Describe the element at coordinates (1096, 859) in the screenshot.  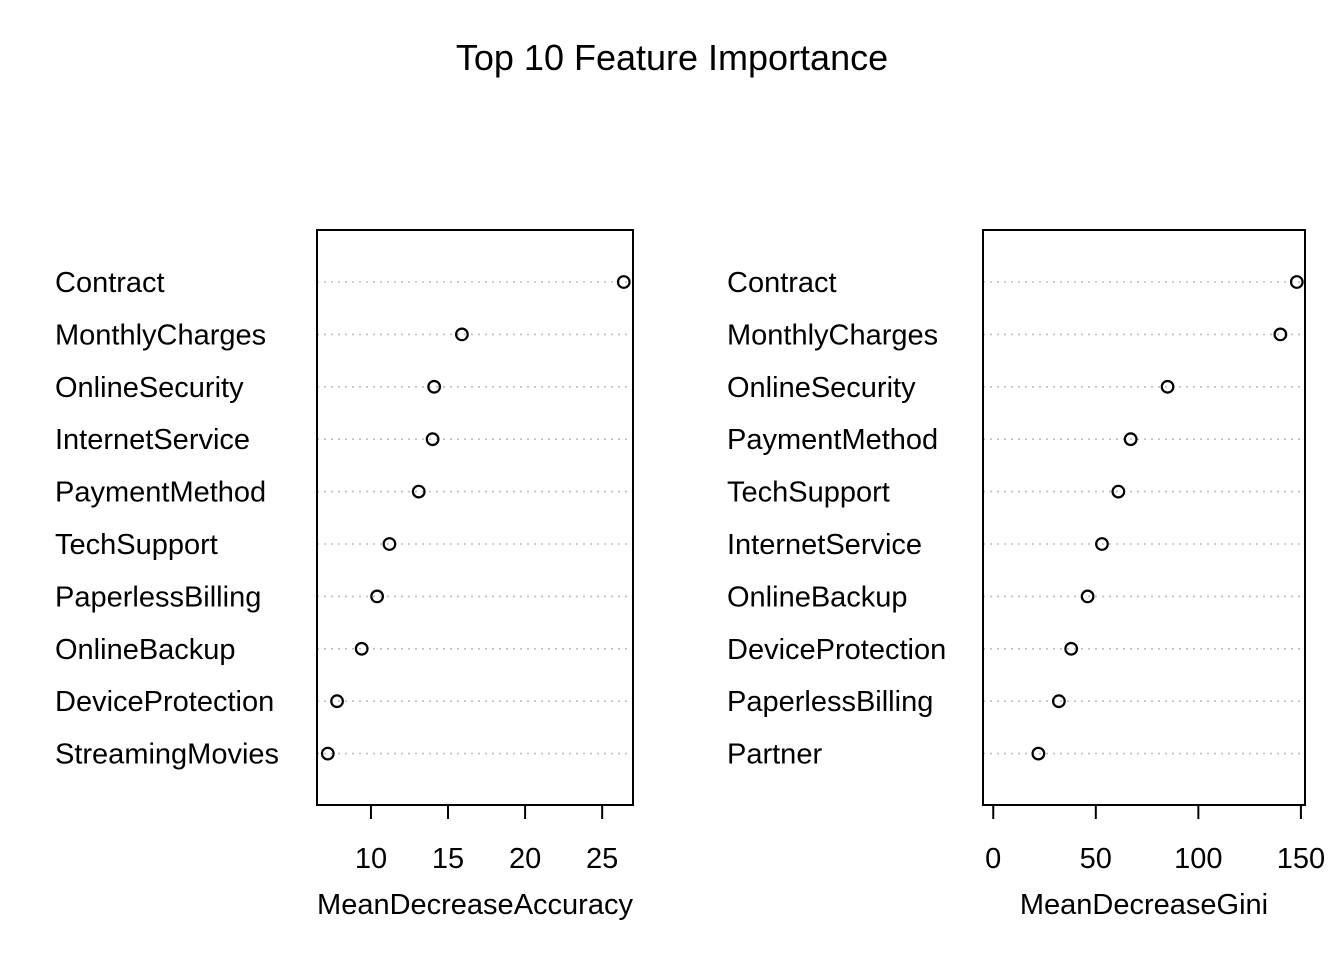
I see `x-tick-label: 50` at that location.